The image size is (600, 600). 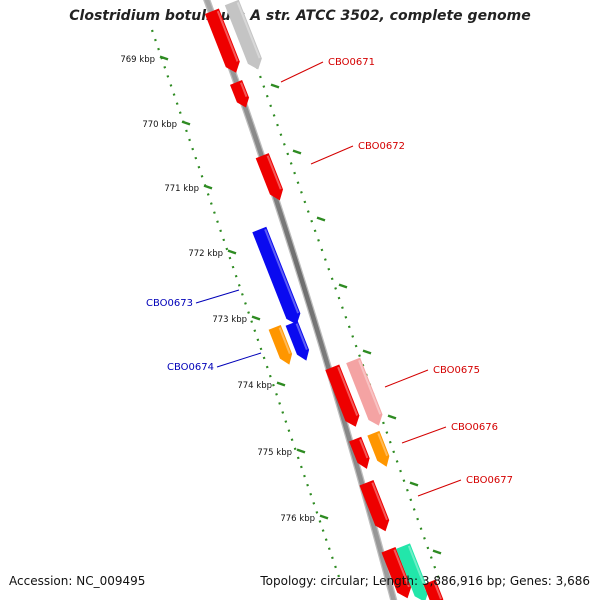 What do you see at coordinates (205, 254) in the screenshot?
I see `ruler-tick-label: 772 kbp` at bounding box center [205, 254].